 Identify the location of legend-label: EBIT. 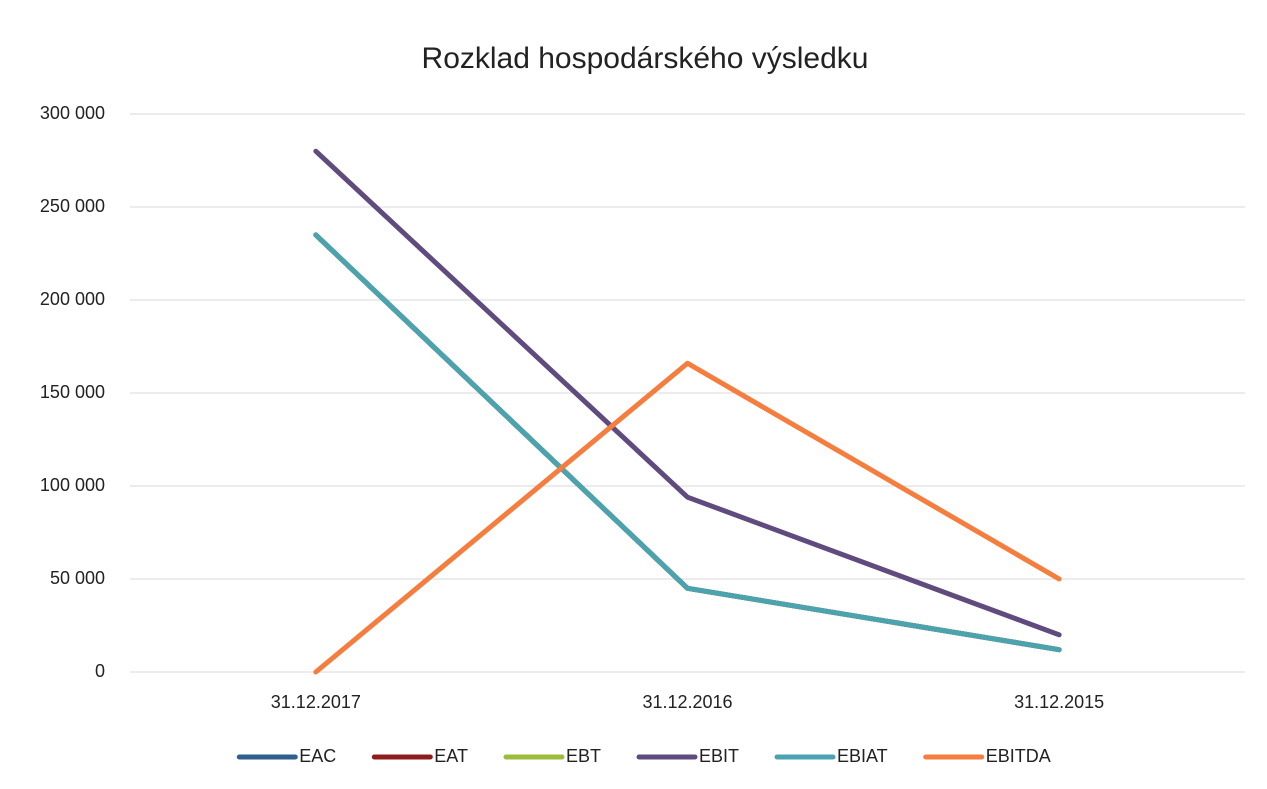
(719, 756).